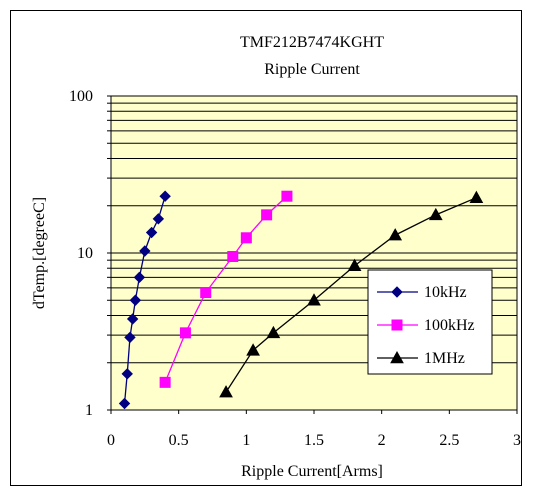 Image resolution: width=534 pixels, height=490 pixels. What do you see at coordinates (81, 96) in the screenshot?
I see `y-tick-label: 100` at bounding box center [81, 96].